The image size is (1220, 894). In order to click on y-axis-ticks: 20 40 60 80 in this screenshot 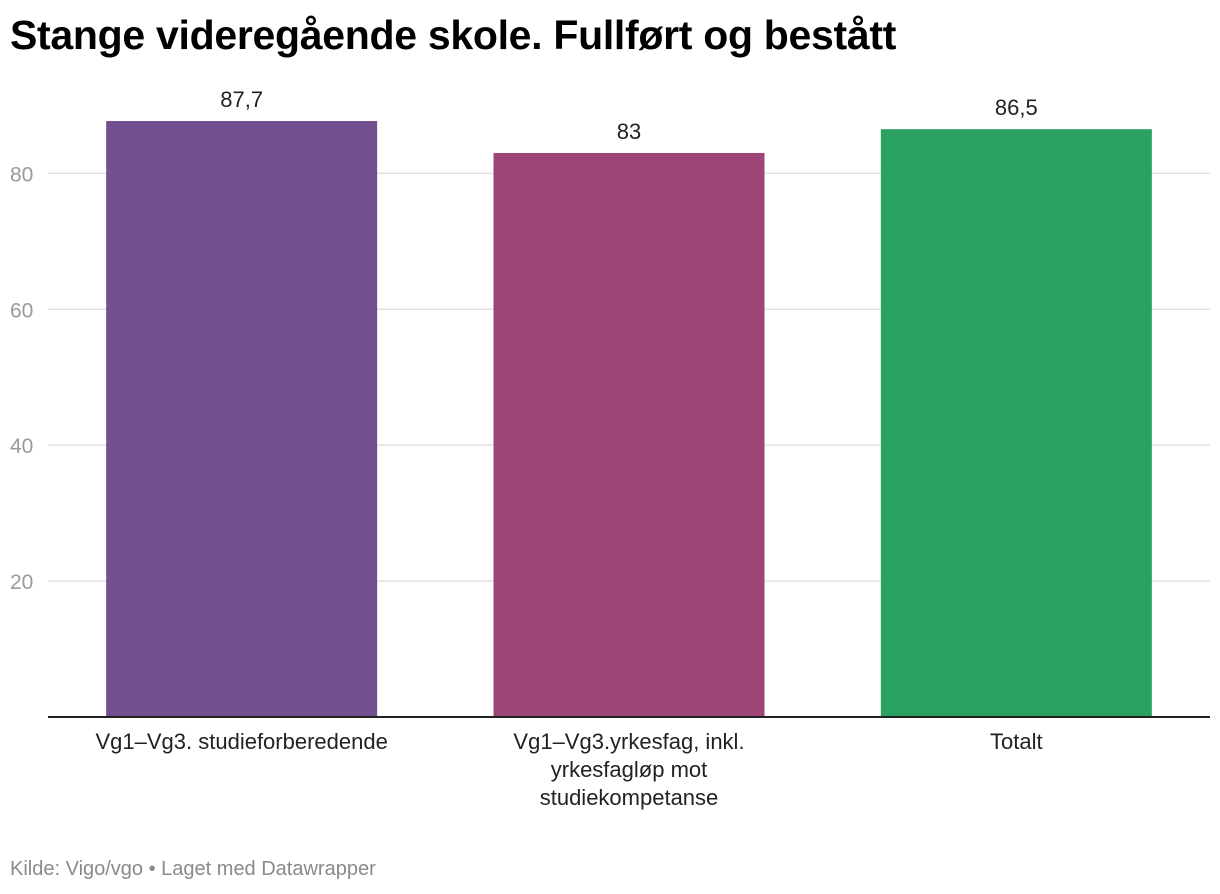, I will do `click(21, 378)`.